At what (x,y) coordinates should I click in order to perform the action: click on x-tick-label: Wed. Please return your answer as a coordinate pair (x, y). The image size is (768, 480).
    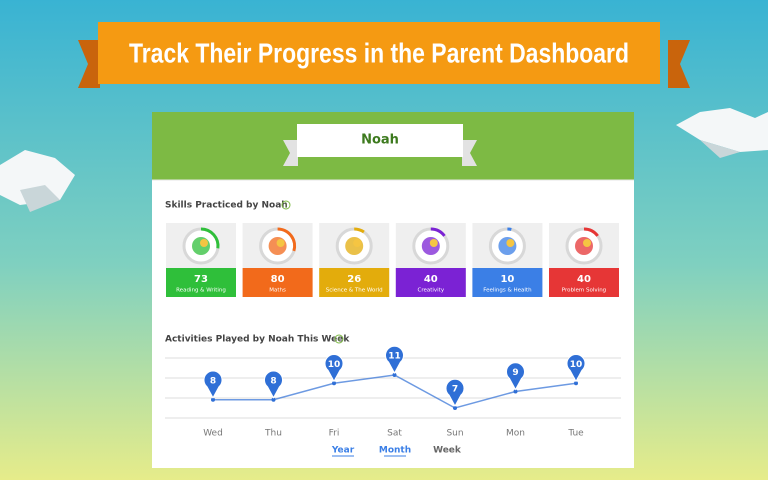
    Looking at the image, I should click on (213, 434).